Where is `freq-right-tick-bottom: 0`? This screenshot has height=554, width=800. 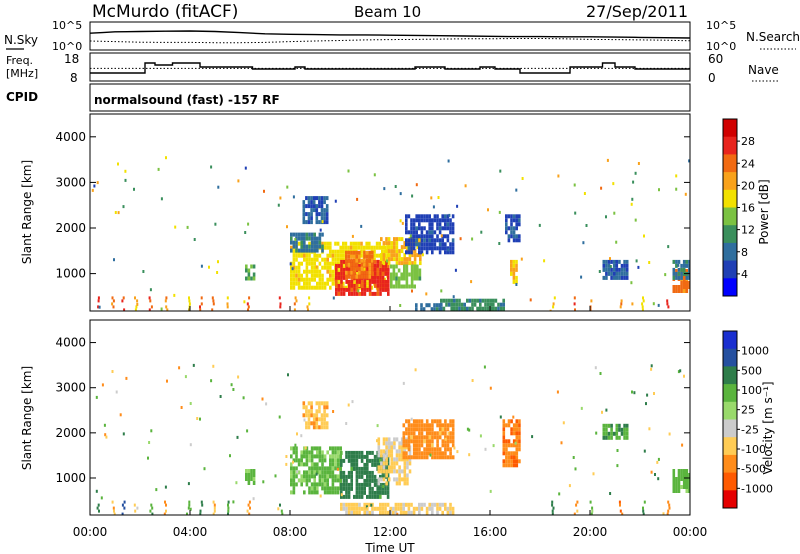 freq-right-tick-bottom: 0 is located at coordinates (712, 78).